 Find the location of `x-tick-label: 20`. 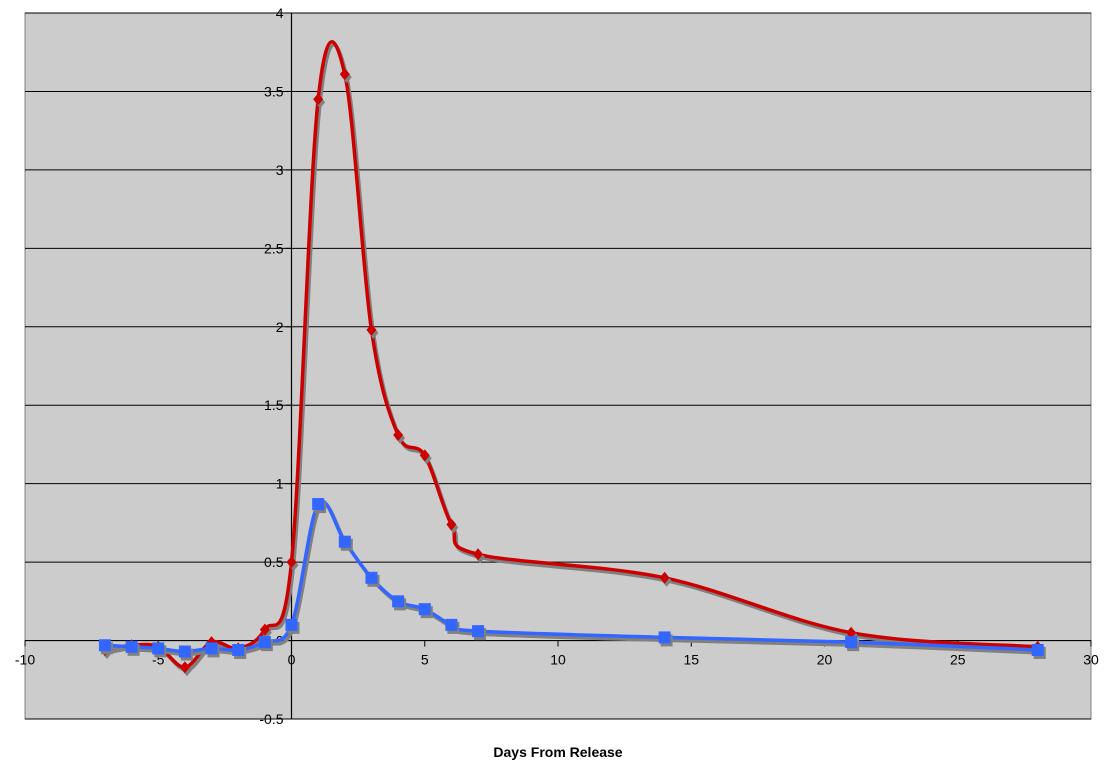

x-tick-label: 20 is located at coordinates (825, 660).